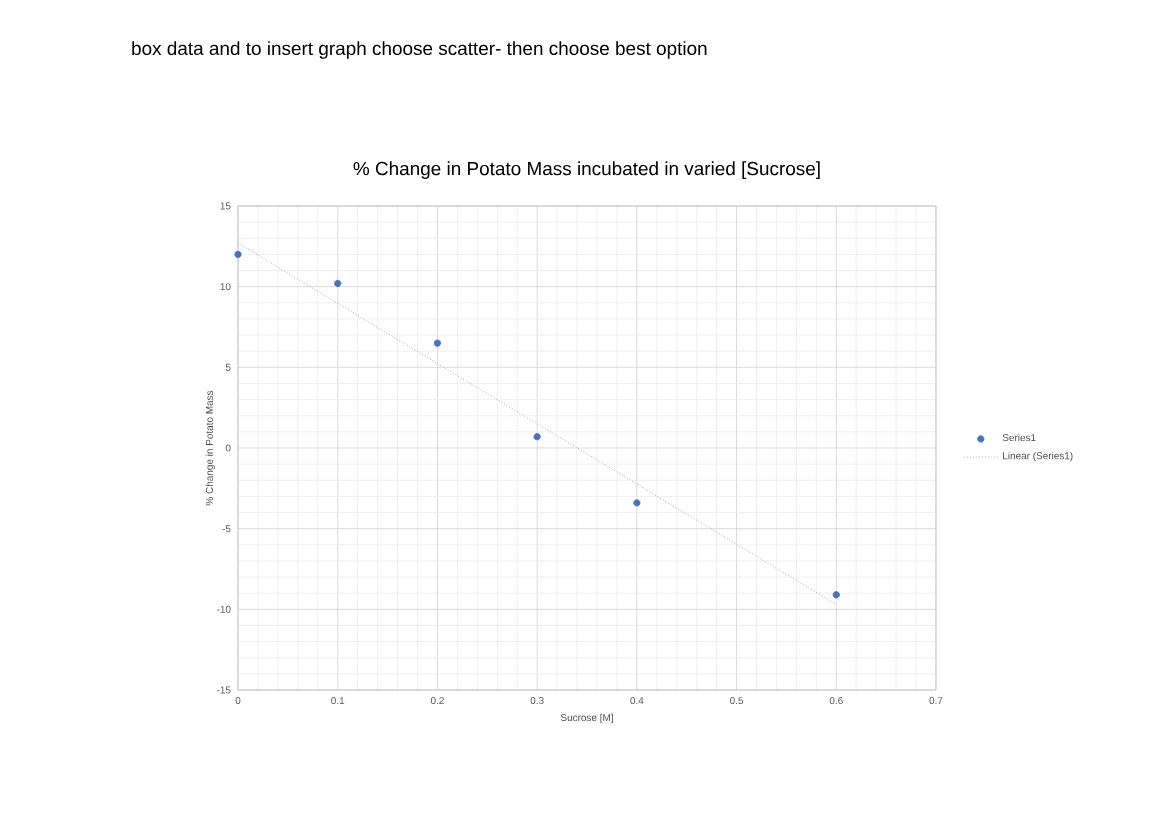  I want to click on chart-title: % Change in Potato Mass incubated in varied [Sucrose], so click(586, 170).